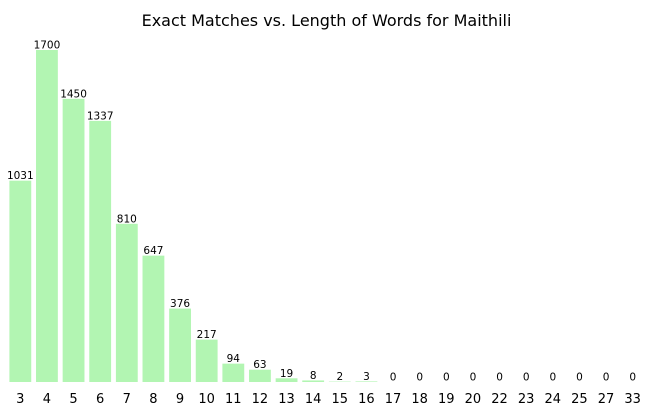  What do you see at coordinates (100, 399) in the screenshot?
I see `x-tick-label-6: 6` at bounding box center [100, 399].